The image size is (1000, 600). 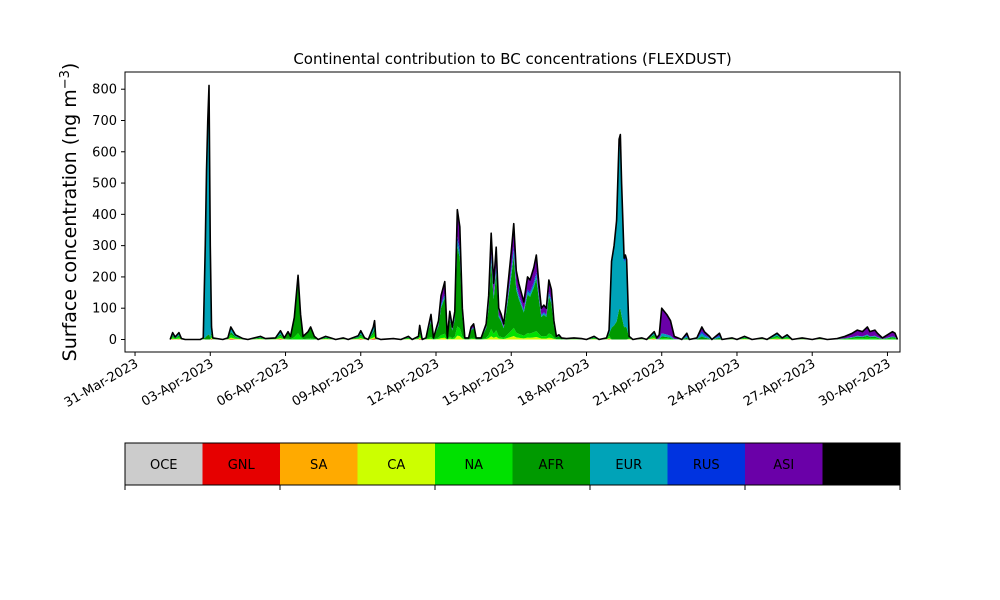 What do you see at coordinates (113, 340) in the screenshot?
I see `y-tick-label: 0` at bounding box center [113, 340].